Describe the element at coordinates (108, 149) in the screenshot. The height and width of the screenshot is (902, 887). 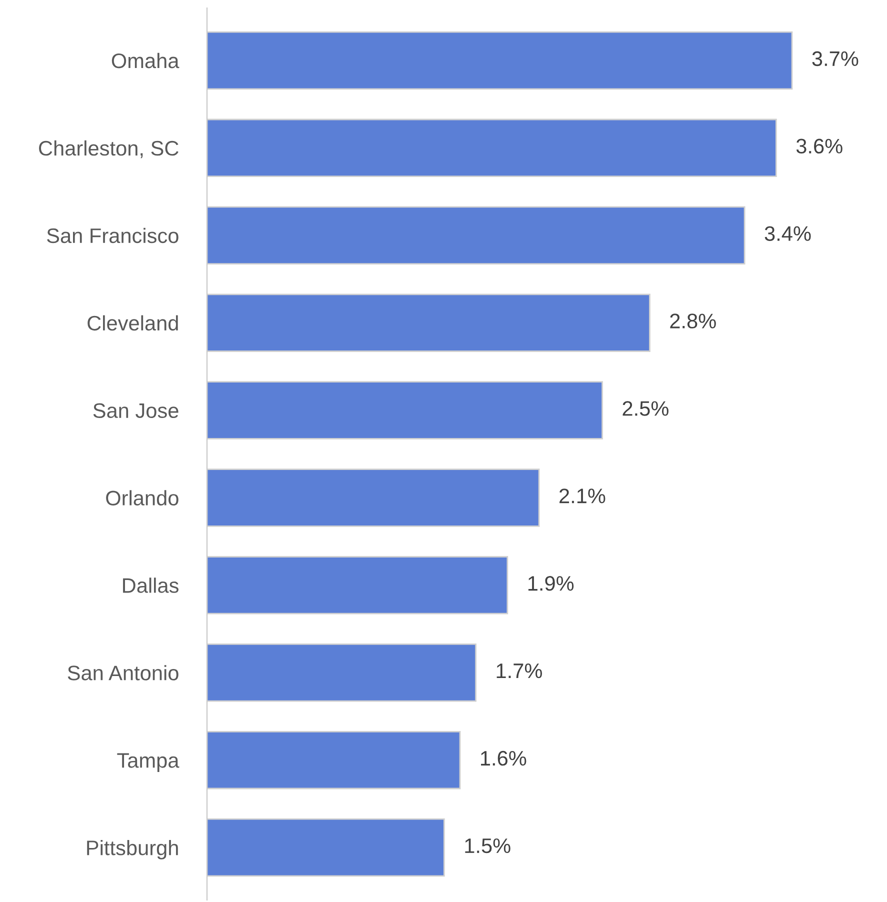
I see `y-tick-label: Charleston, SC` at that location.